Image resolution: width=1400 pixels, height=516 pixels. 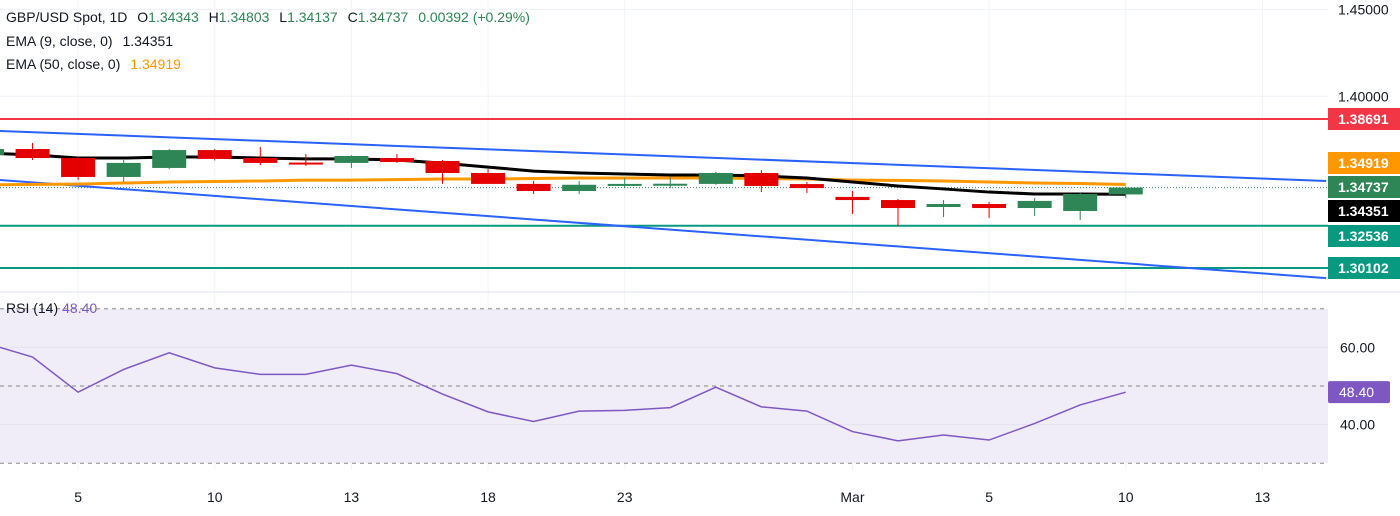 I want to click on high-label: H, so click(x=213, y=17).